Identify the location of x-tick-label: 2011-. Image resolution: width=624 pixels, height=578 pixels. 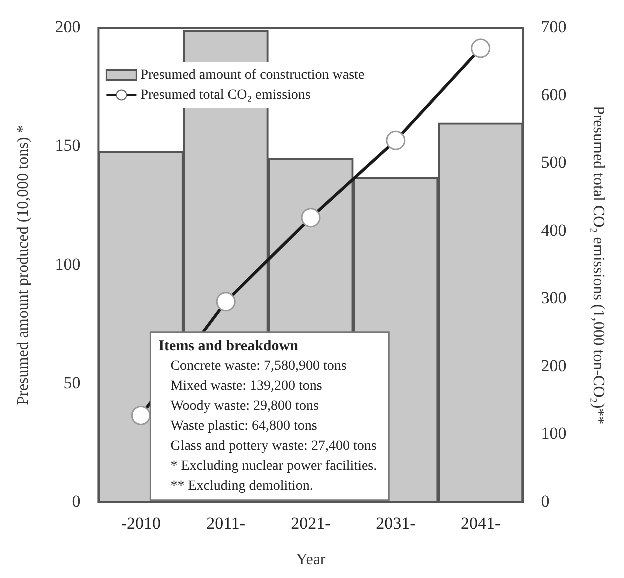
(226, 524).